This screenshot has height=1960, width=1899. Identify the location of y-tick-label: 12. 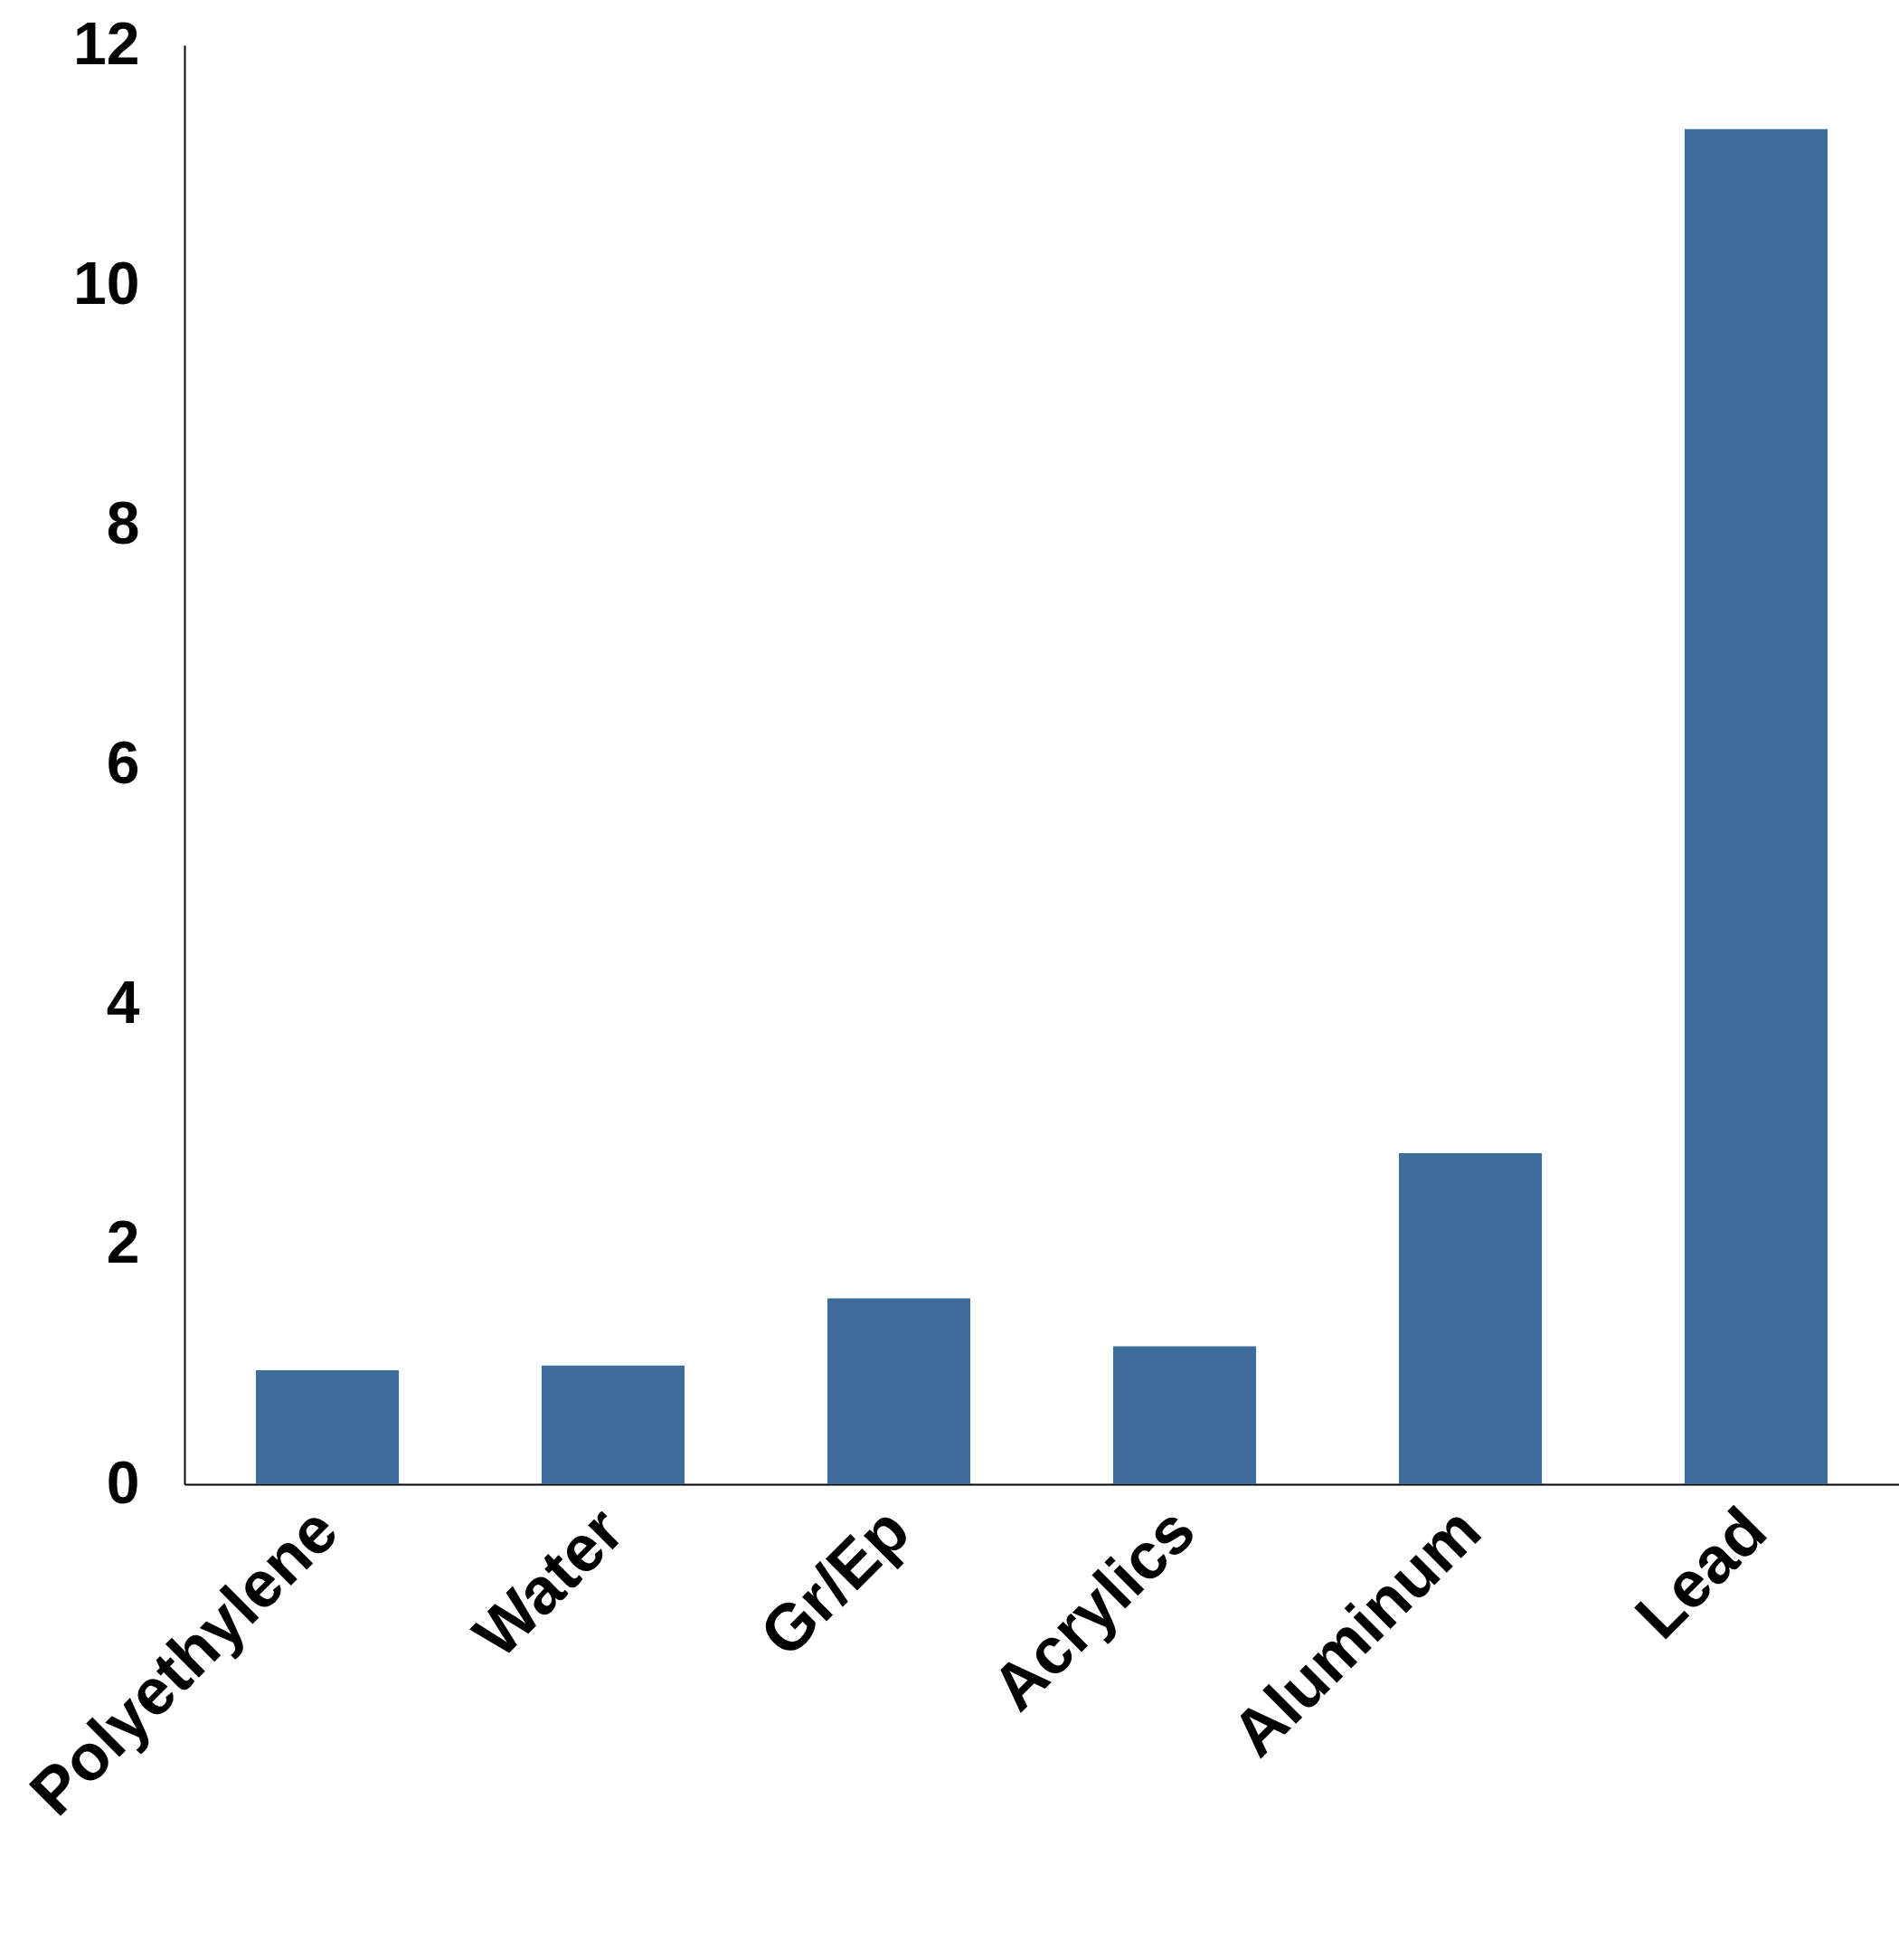
(106, 43).